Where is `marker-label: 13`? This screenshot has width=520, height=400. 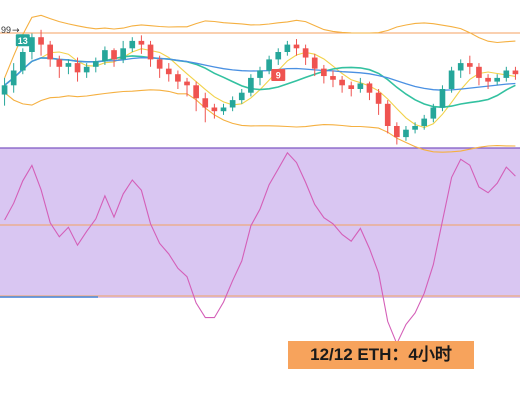
marker-label: 13 is located at coordinates (23, 41).